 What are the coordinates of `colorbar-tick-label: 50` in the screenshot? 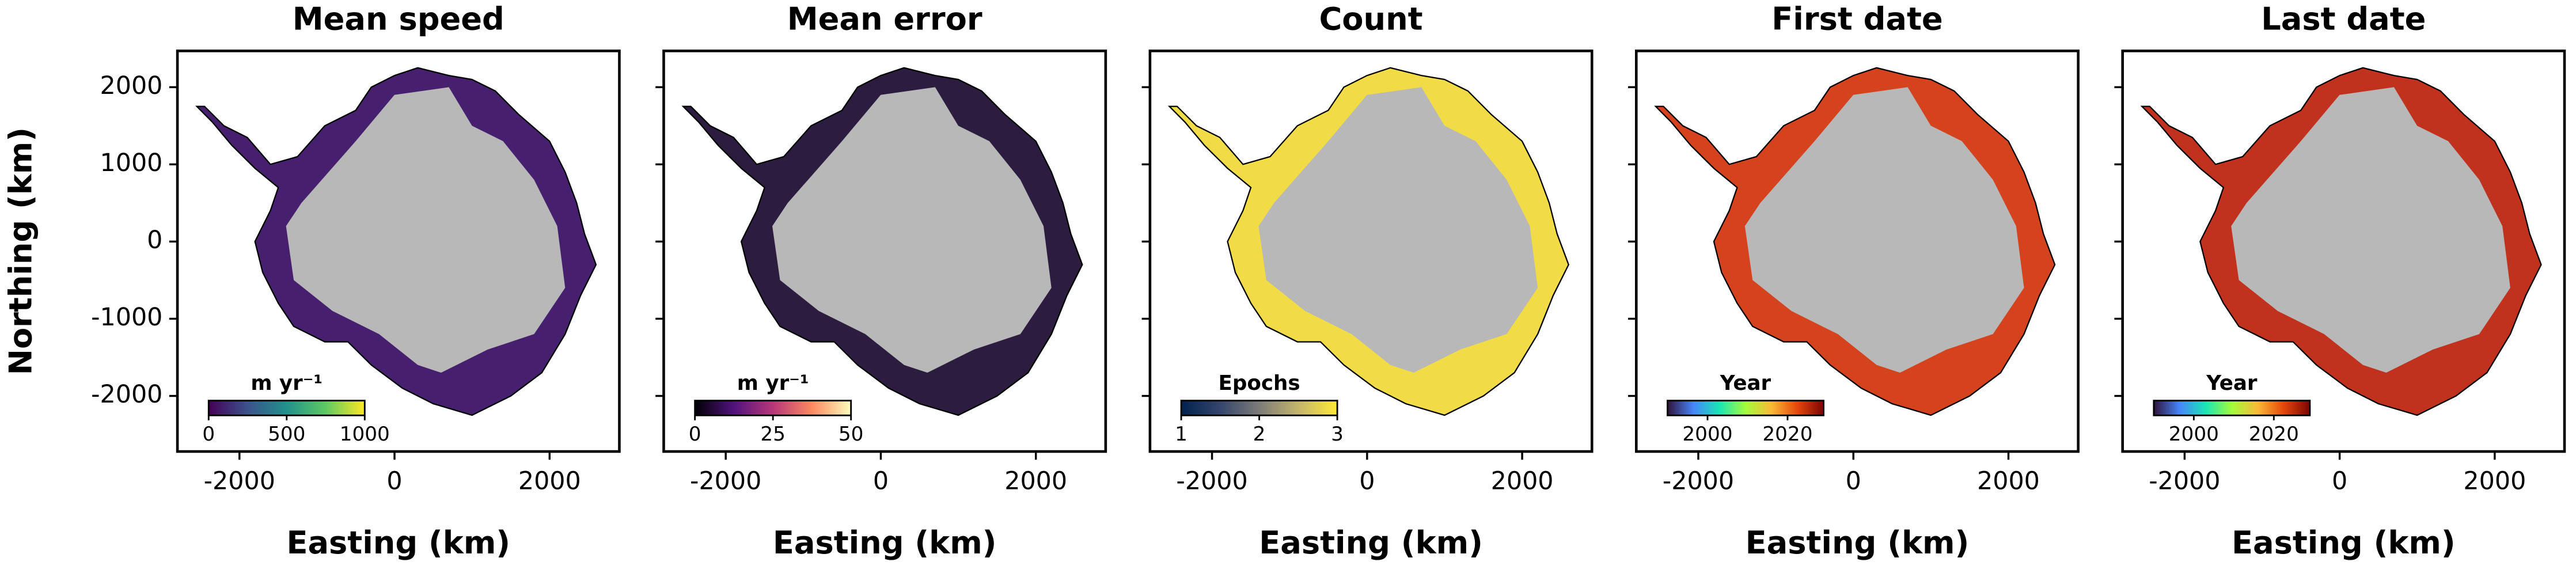 It's located at (851, 435).